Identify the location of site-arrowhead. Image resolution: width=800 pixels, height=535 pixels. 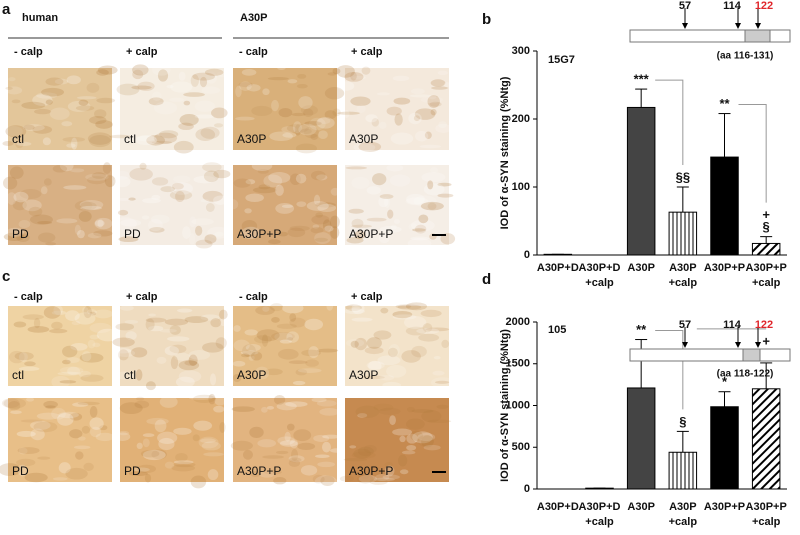
(738, 26).